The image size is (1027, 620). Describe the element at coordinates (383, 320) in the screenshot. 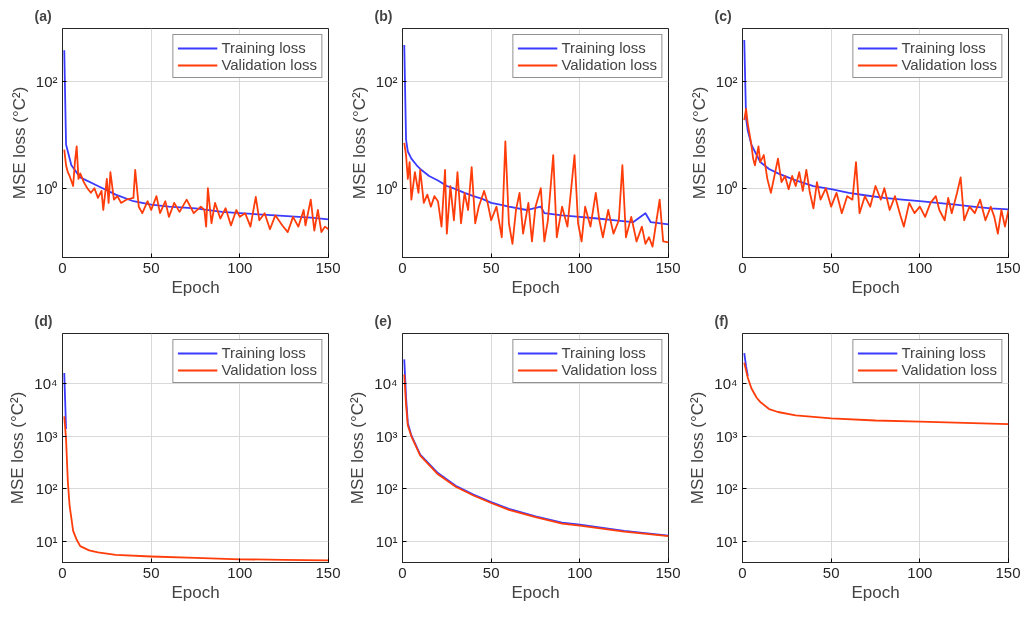

I see `chart-title: (e)` at that location.